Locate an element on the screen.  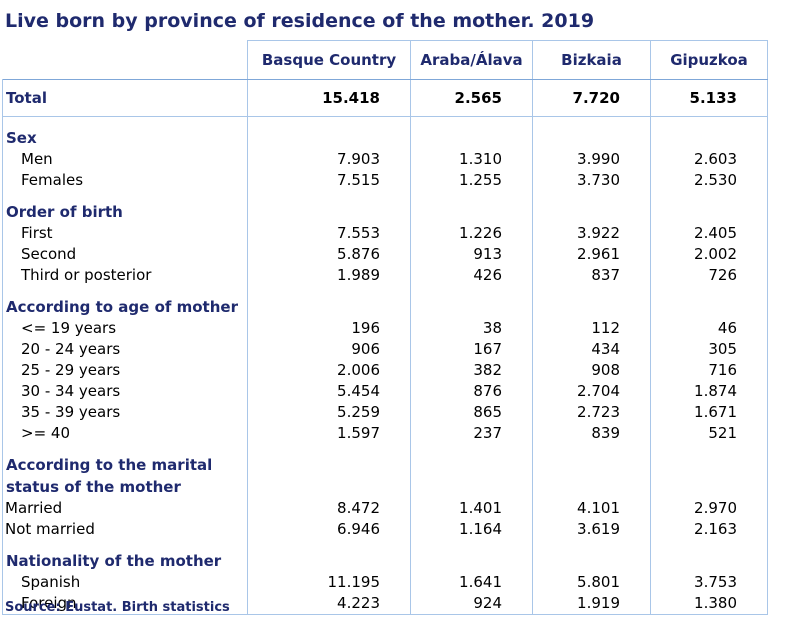
cell-value: 5.454 is located at coordinates (329, 391).